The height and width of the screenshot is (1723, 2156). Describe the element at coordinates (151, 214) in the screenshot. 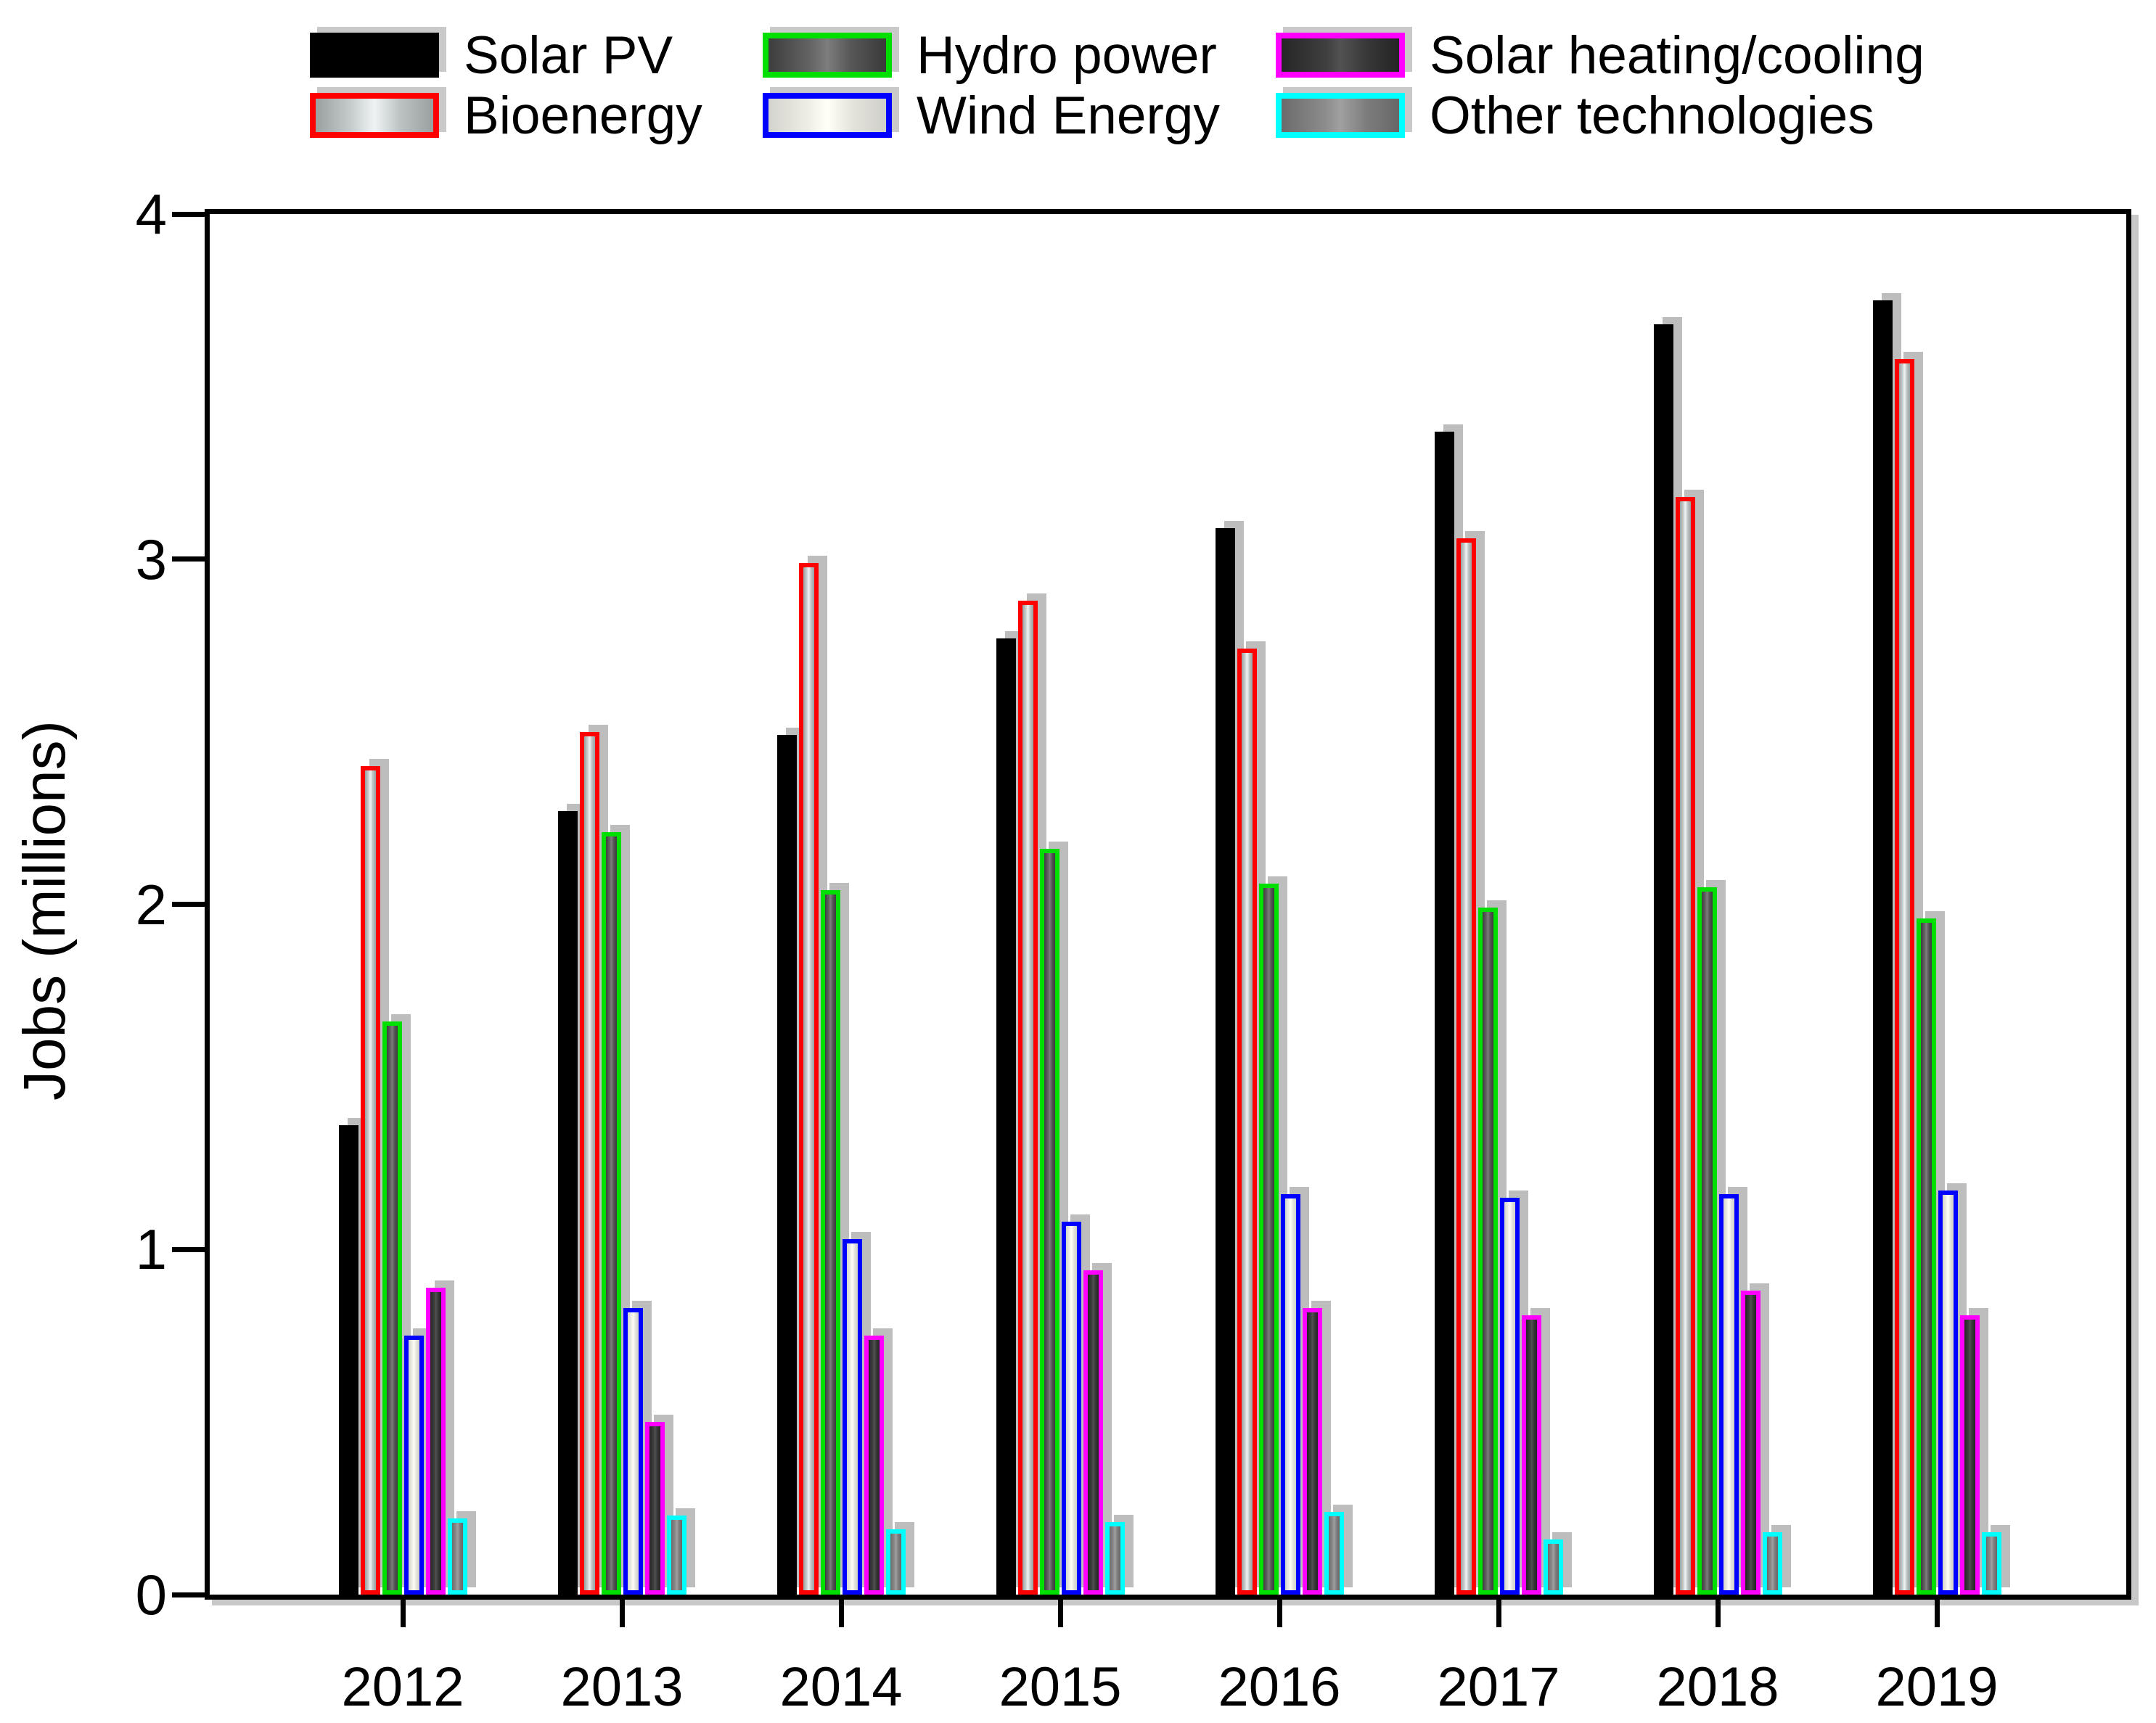

I see `y-tick-label: 4` at that location.